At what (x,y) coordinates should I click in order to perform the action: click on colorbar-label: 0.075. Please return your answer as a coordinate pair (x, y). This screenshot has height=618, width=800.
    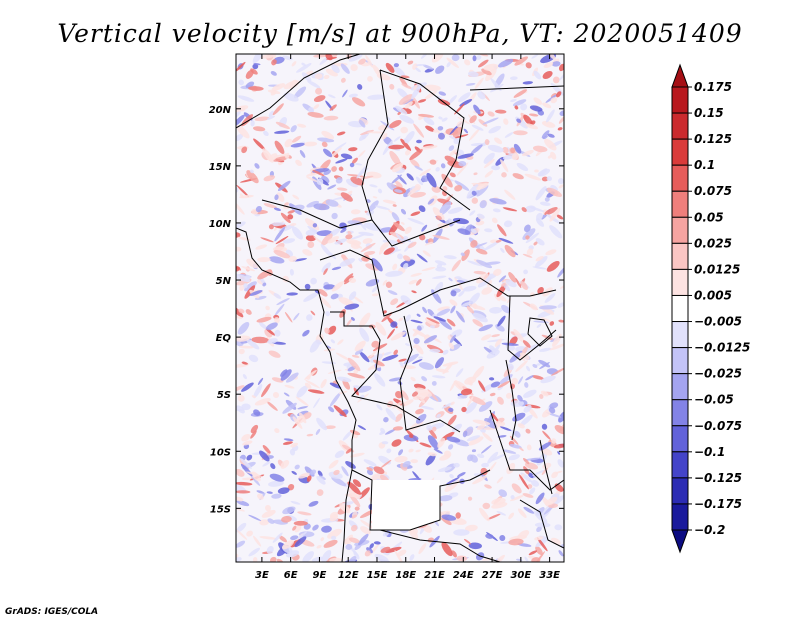
    Looking at the image, I should click on (713, 191).